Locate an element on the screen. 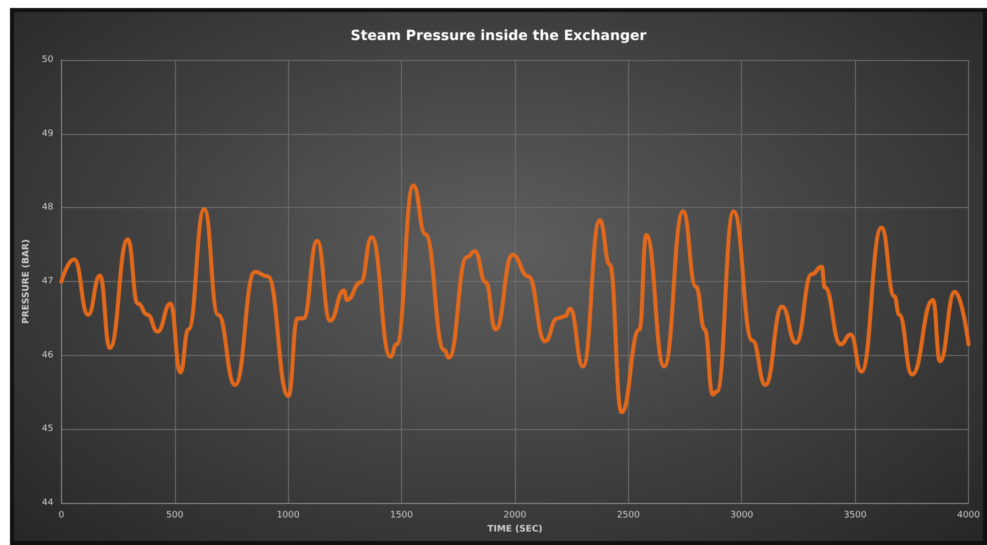 This screenshot has height=545, width=987. y-tick-label: 46 is located at coordinates (48, 355).